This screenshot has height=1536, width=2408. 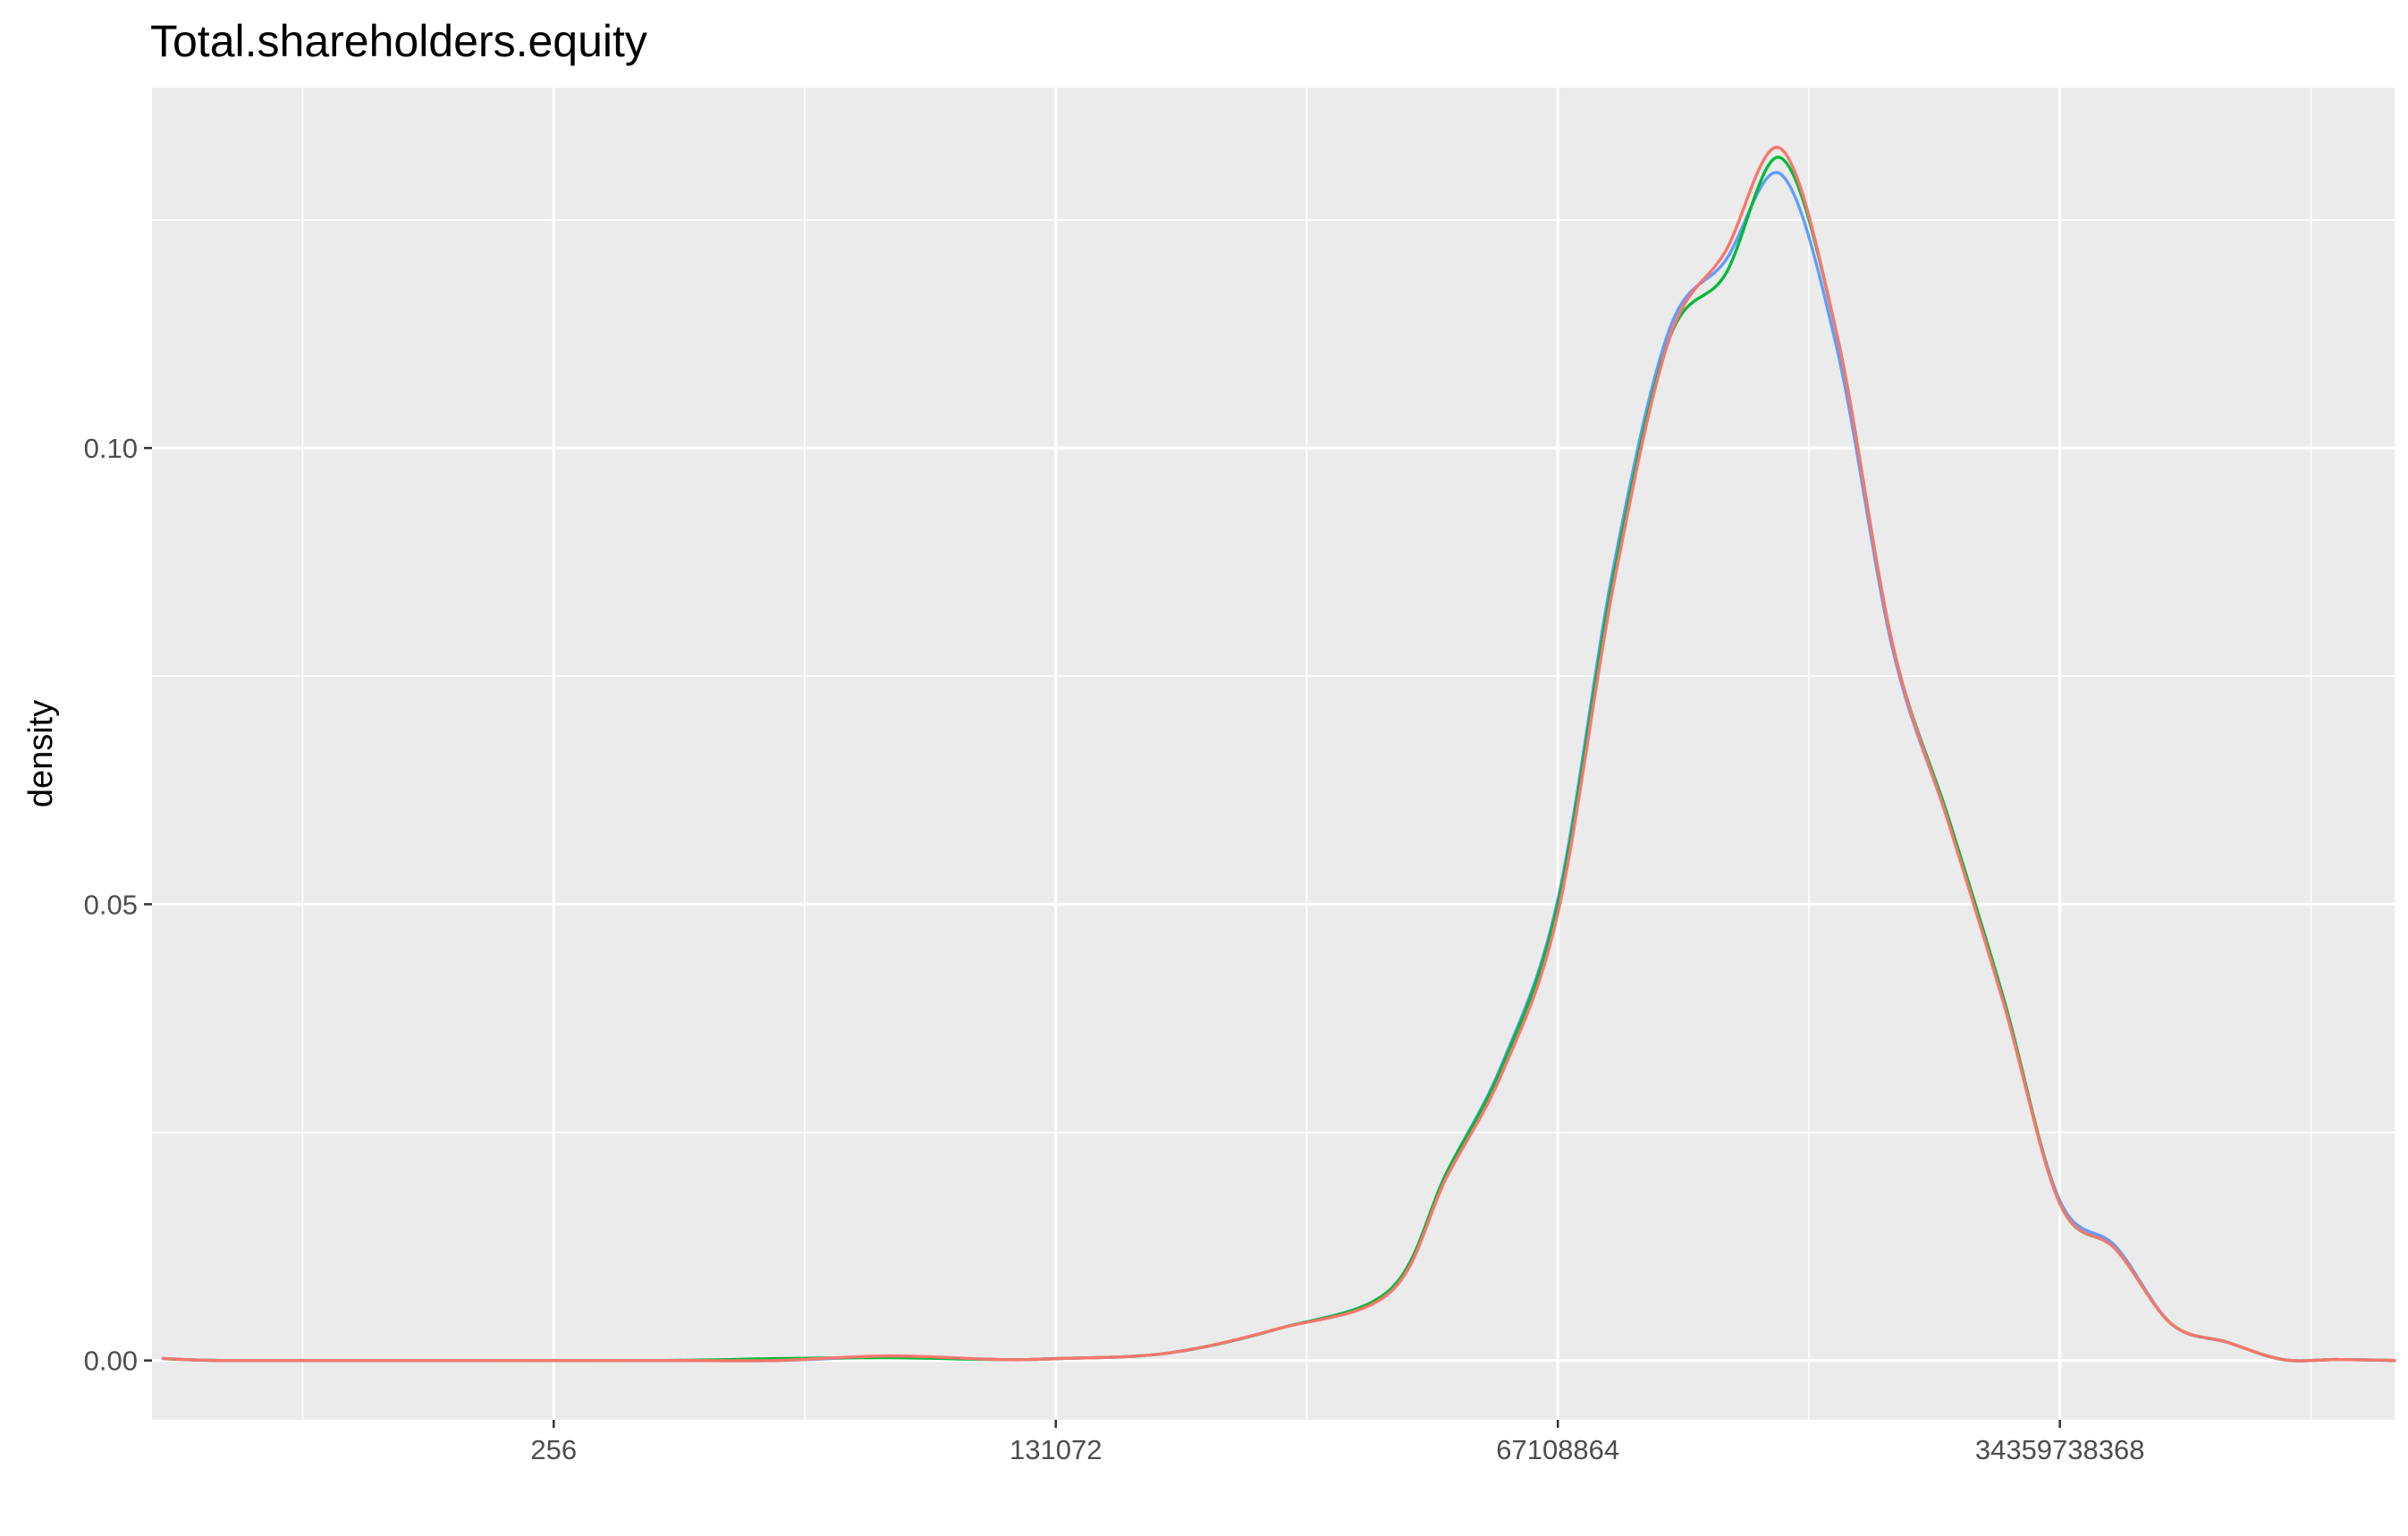 I want to click on chart-title: Total.shareholders.equity, so click(x=398, y=41).